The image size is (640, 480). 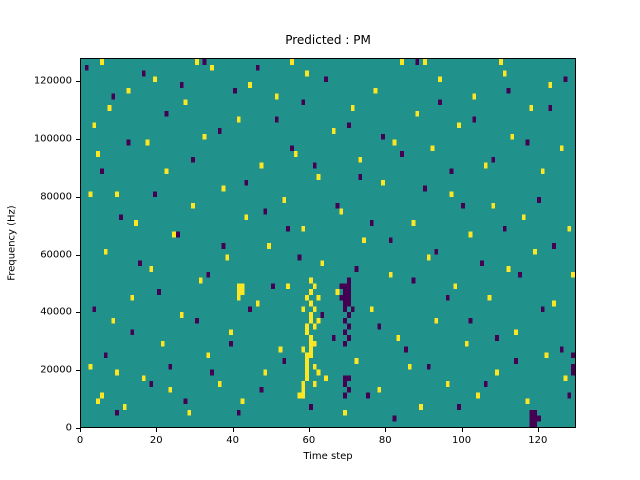 I want to click on y-tick-label: 100000, so click(x=52, y=139).